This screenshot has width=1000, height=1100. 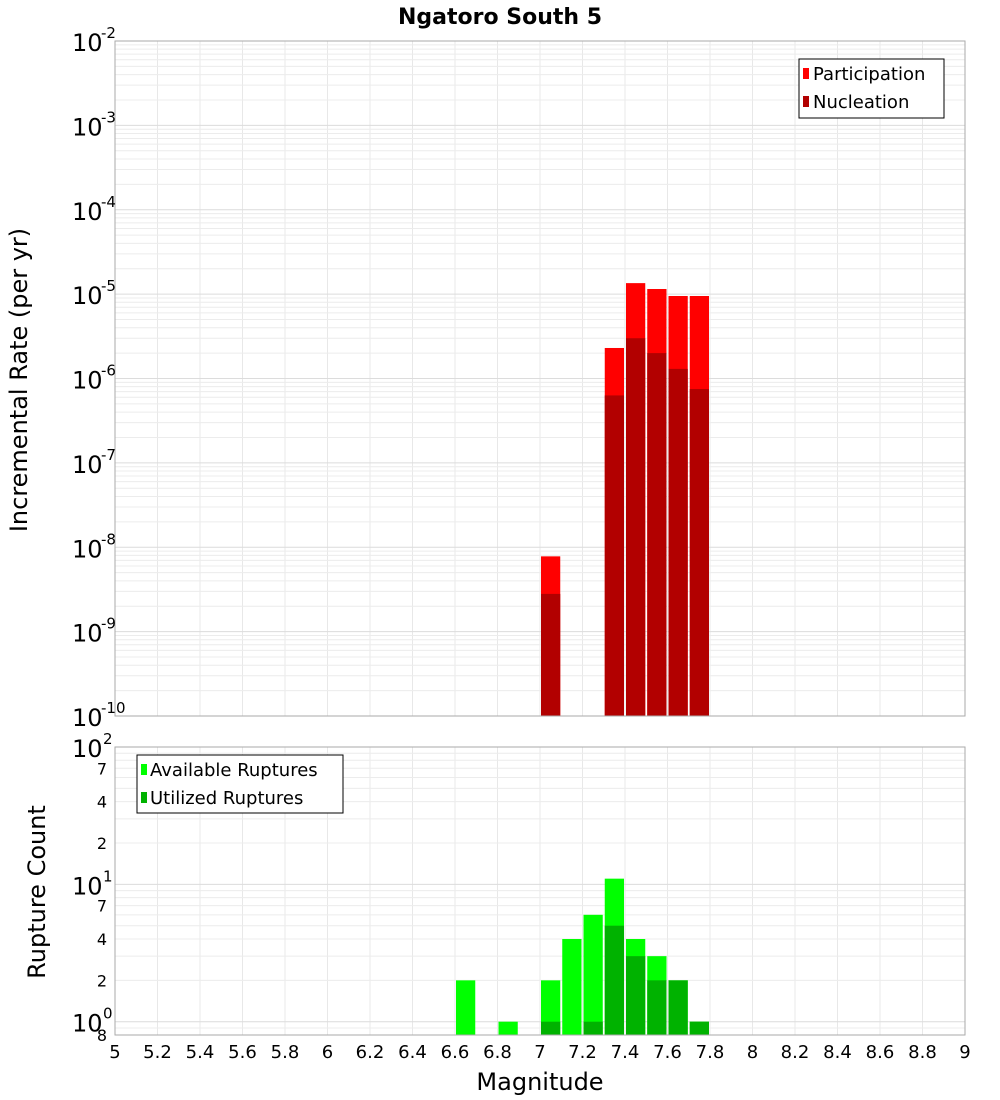 I want to click on count-legend: Available Ruptures Utilized Ruptures, so click(x=240, y=784).